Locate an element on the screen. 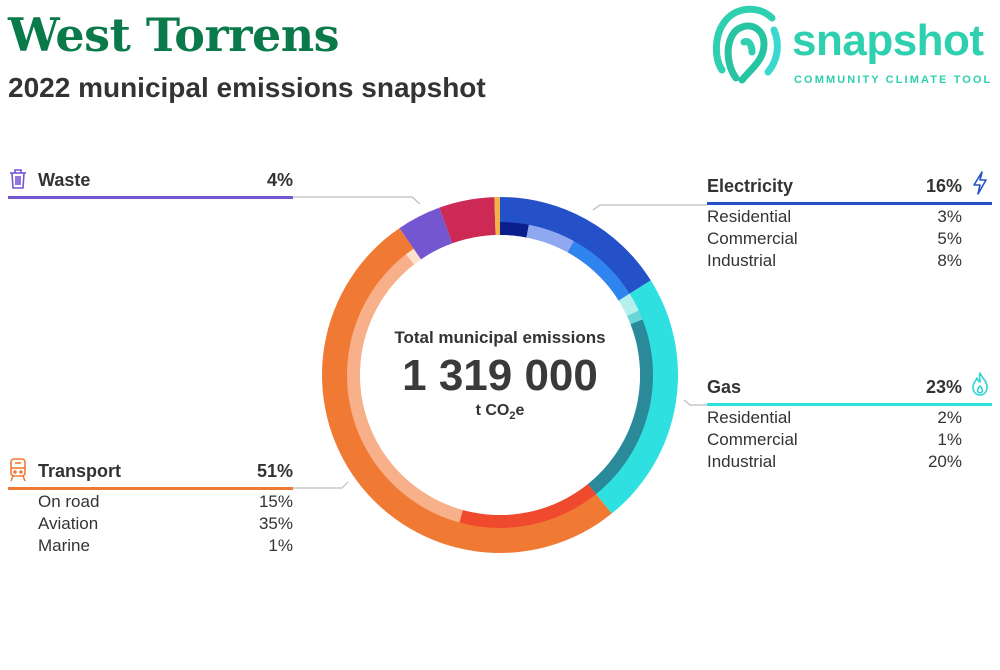 The image size is (1000, 670). total-emissions-label: Total municipal emissions is located at coordinates (500, 337).